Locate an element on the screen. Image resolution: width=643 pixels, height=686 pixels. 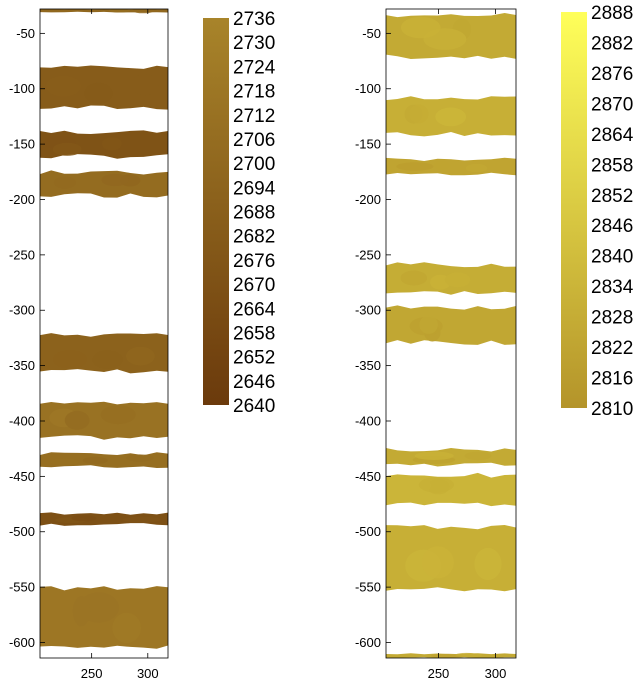
colorbar-tick-label: 2706 is located at coordinates (254, 140).